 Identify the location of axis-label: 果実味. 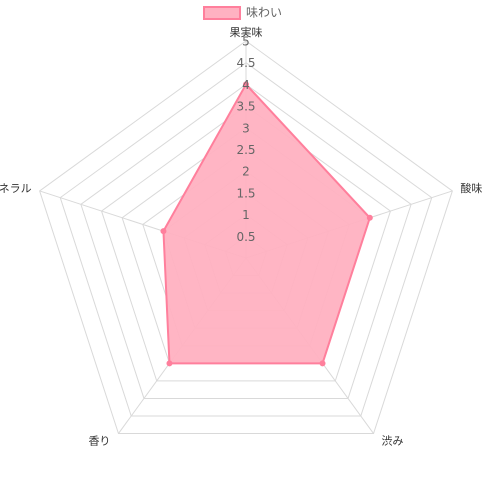
(246, 32).